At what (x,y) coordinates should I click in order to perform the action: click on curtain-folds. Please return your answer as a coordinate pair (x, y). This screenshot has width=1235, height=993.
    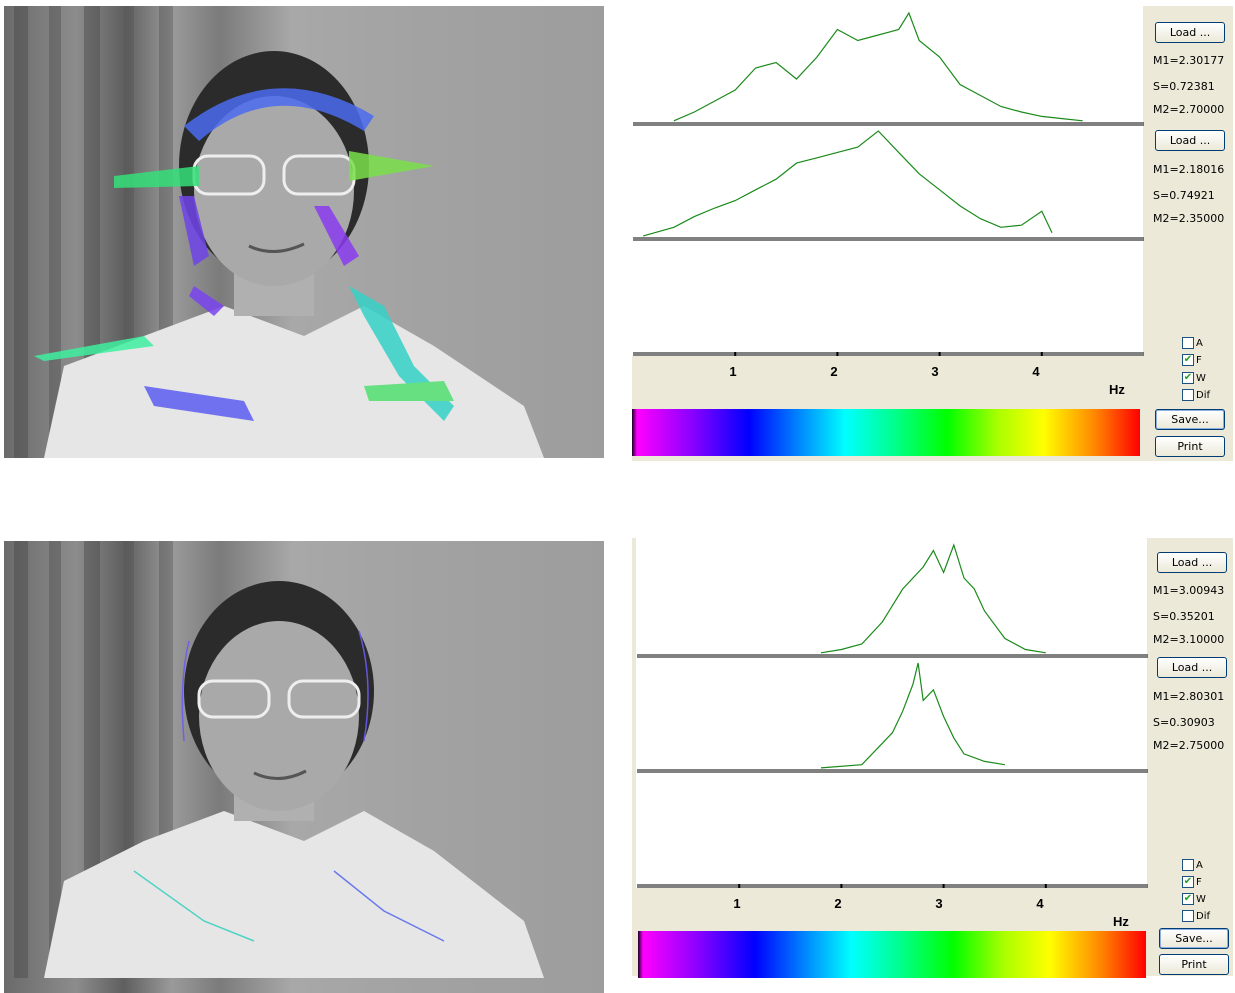
    Looking at the image, I should click on (93, 759).